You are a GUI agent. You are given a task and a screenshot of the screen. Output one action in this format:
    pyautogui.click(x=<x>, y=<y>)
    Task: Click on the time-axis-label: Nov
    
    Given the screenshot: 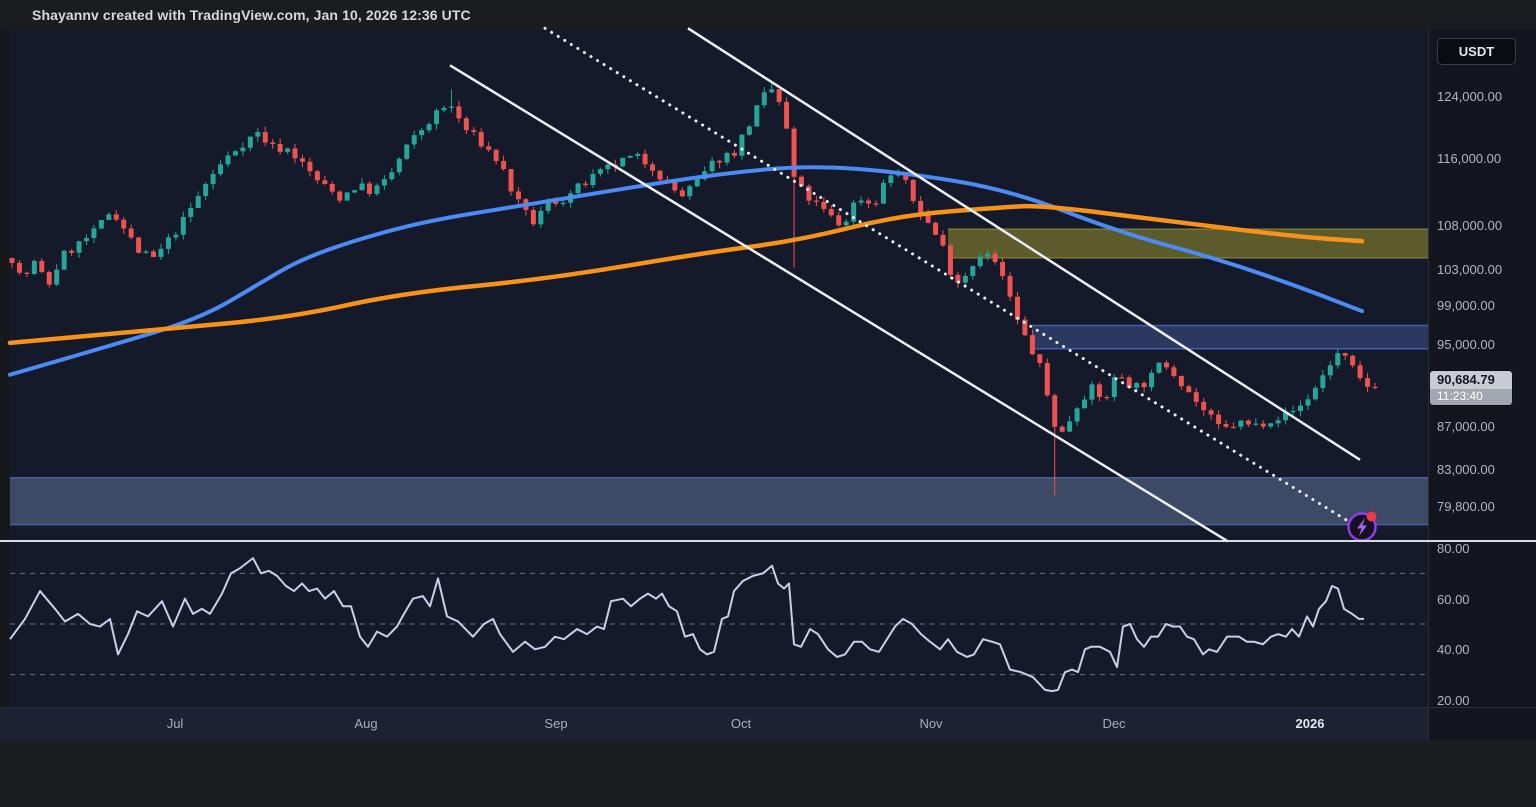 What is the action you would take?
    pyautogui.click(x=931, y=723)
    